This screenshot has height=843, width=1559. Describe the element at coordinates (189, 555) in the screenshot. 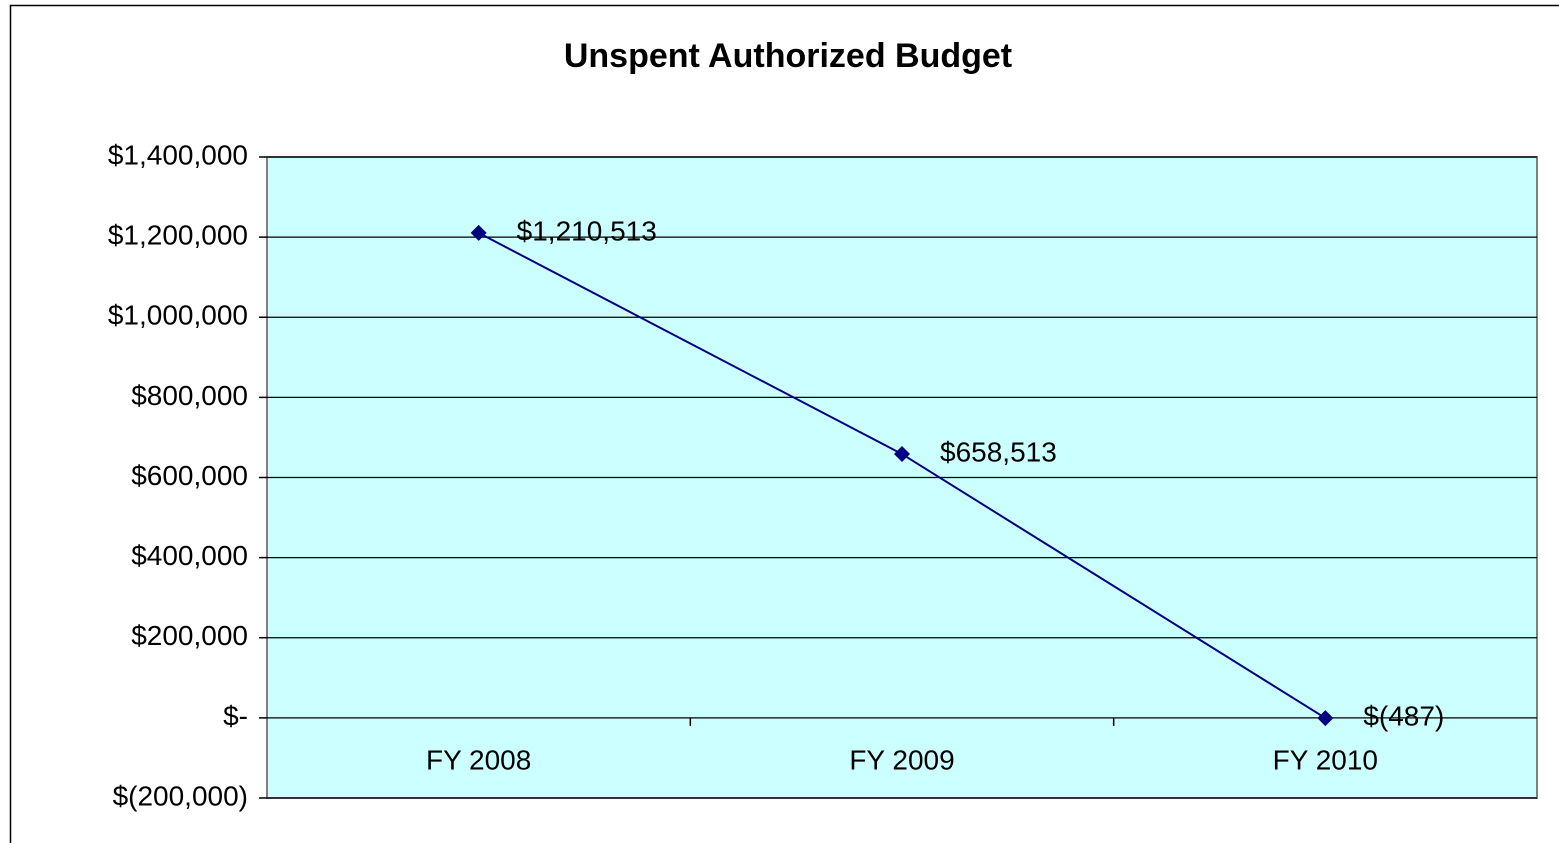

I see `y-tick-label: $400,000` at that location.